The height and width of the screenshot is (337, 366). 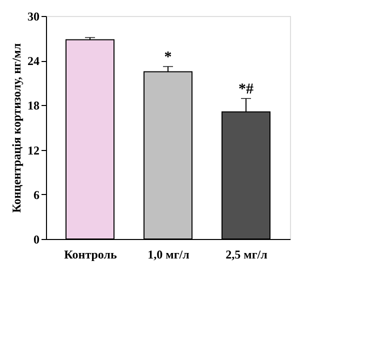 What do you see at coordinates (17, 128) in the screenshot?
I see `y-axis-title: Концентрація кортизолу, нг/мл` at bounding box center [17, 128].